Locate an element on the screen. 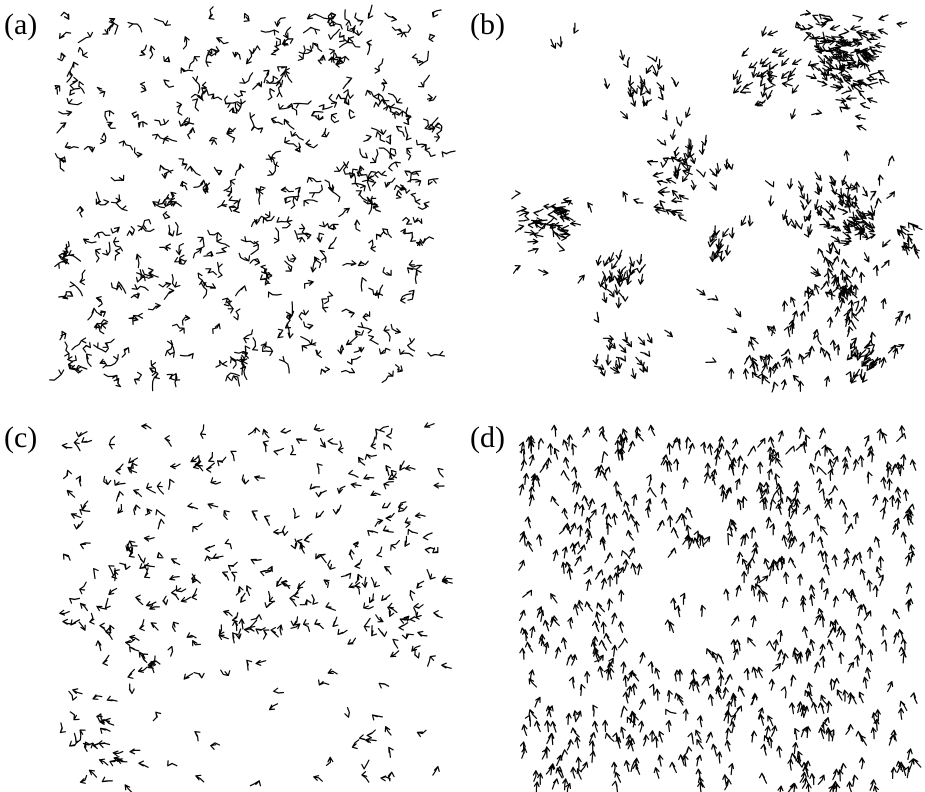  panel-label: (c) is located at coordinates (20, 437).